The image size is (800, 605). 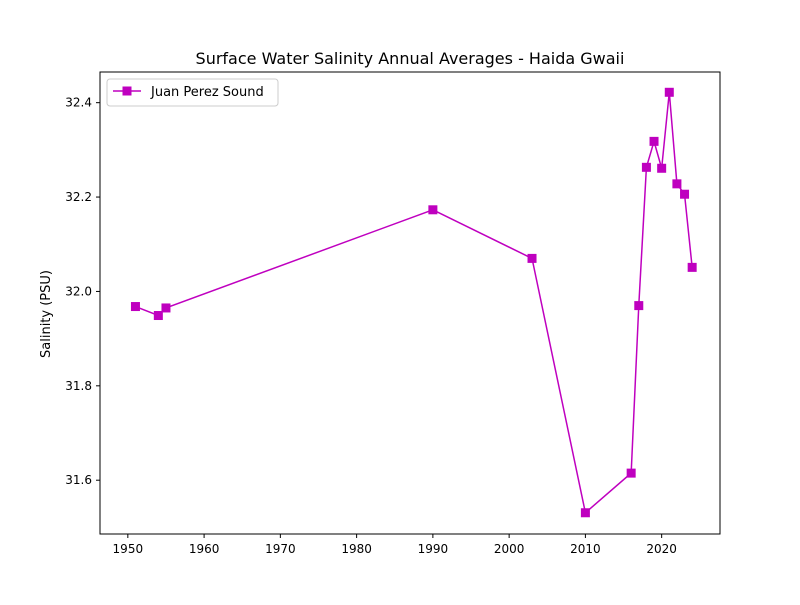 What do you see at coordinates (433, 549) in the screenshot?
I see `x-tick-label: 1990` at bounding box center [433, 549].